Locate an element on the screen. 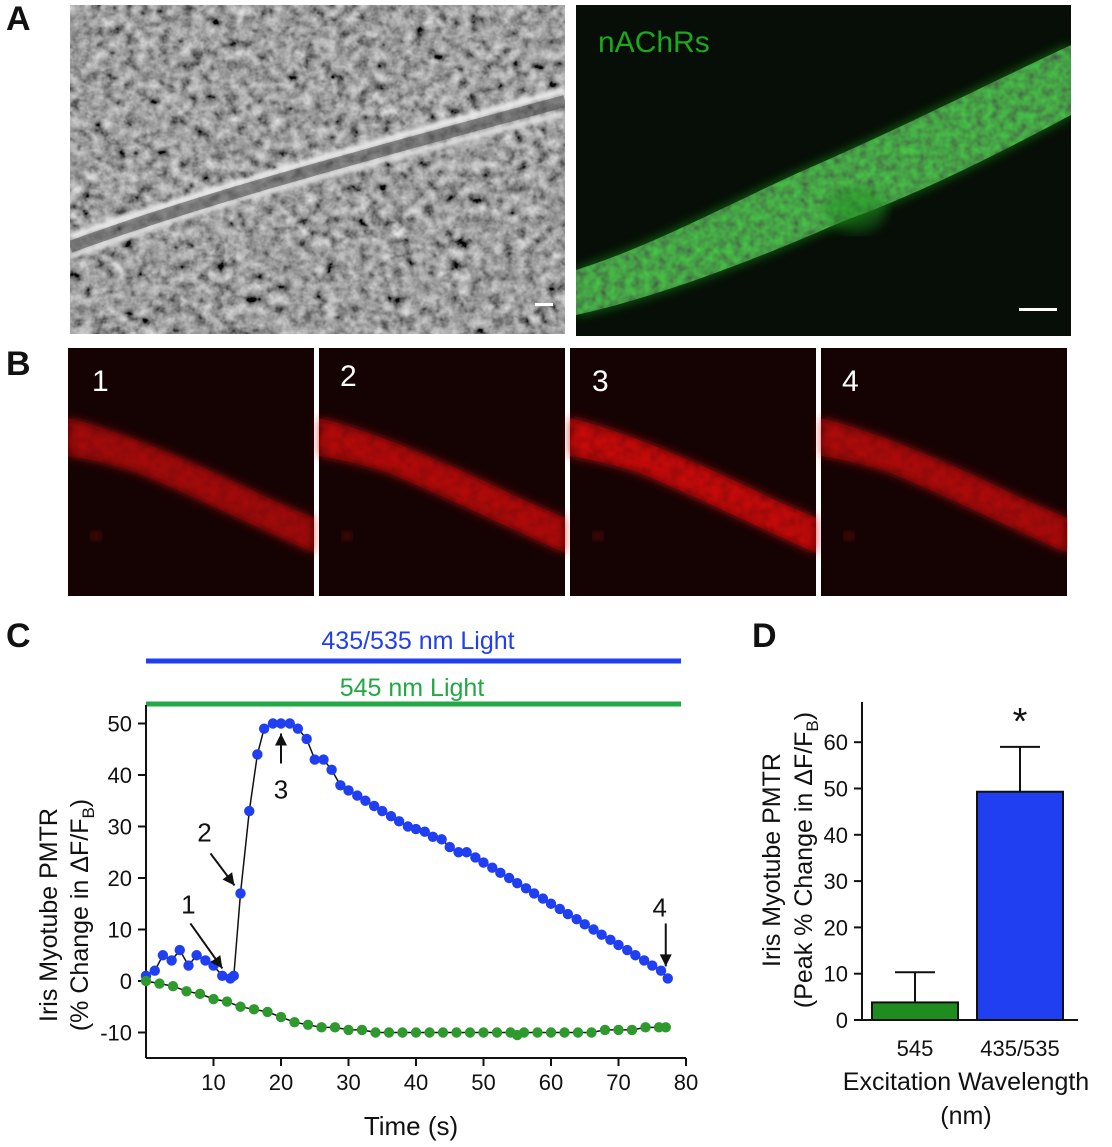 Image resolution: width=1112 pixels, height=1147 pixels. c-xtick-label: 50 is located at coordinates (483, 1082).